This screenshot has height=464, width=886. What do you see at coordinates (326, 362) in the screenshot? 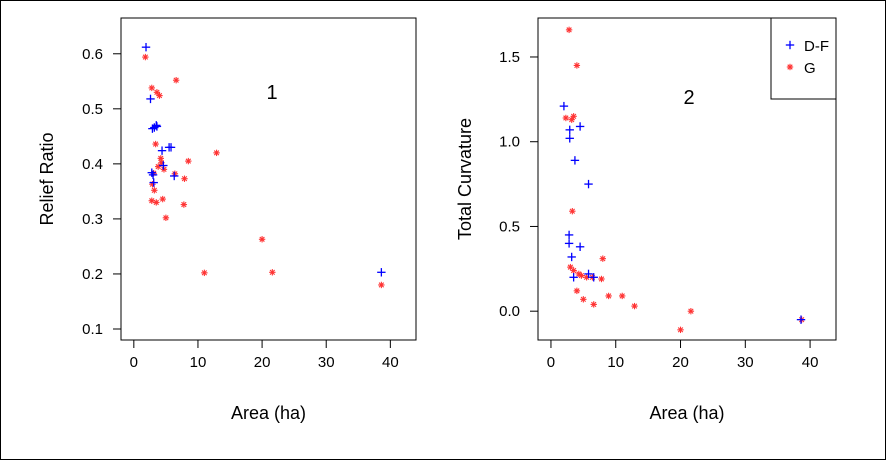
I see `x-tick-label-1-30: 30` at bounding box center [326, 362].